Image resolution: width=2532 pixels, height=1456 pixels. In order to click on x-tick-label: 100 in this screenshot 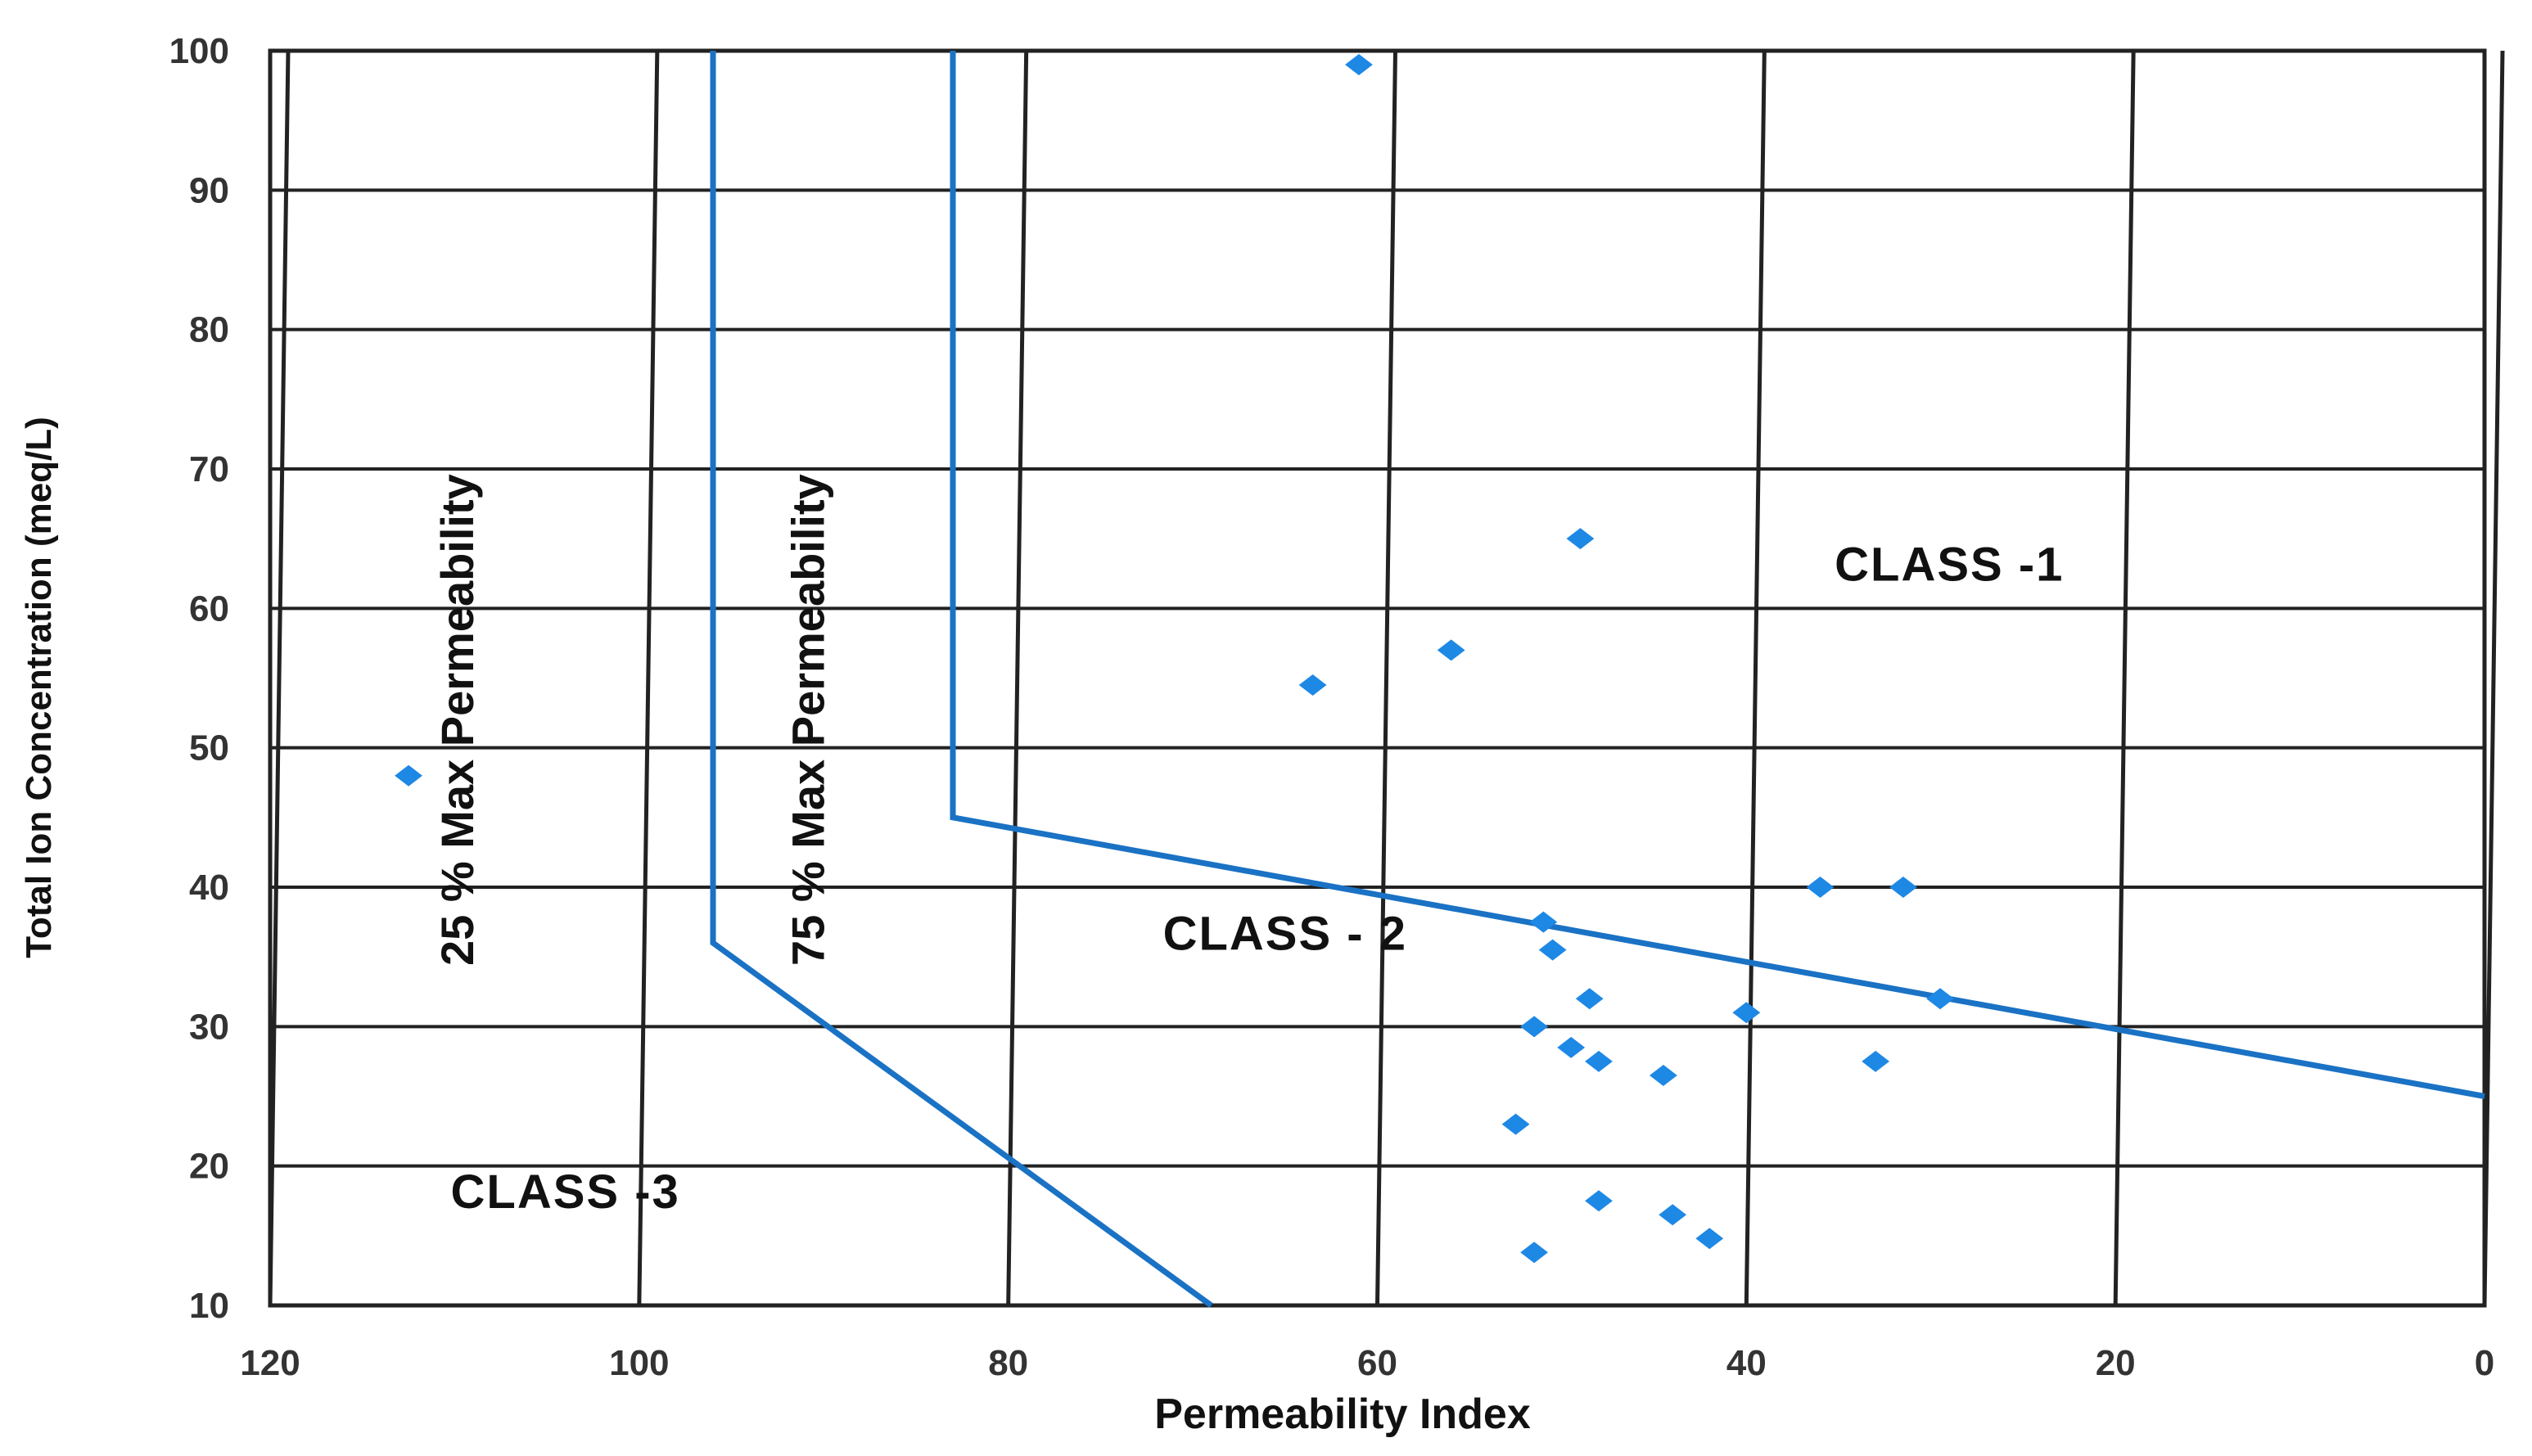, I will do `click(639, 1363)`.